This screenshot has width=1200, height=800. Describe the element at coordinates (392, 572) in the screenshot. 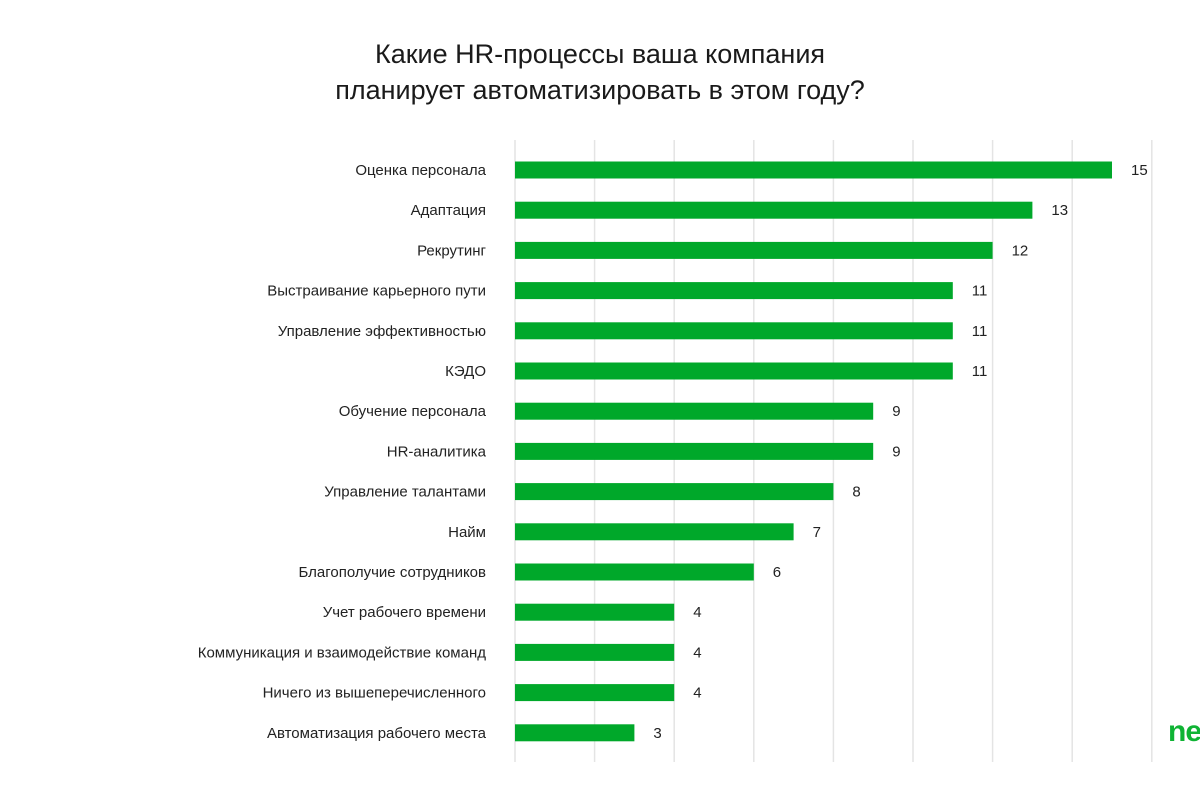

I see `category-label: Благополучие сотрудников` at that location.